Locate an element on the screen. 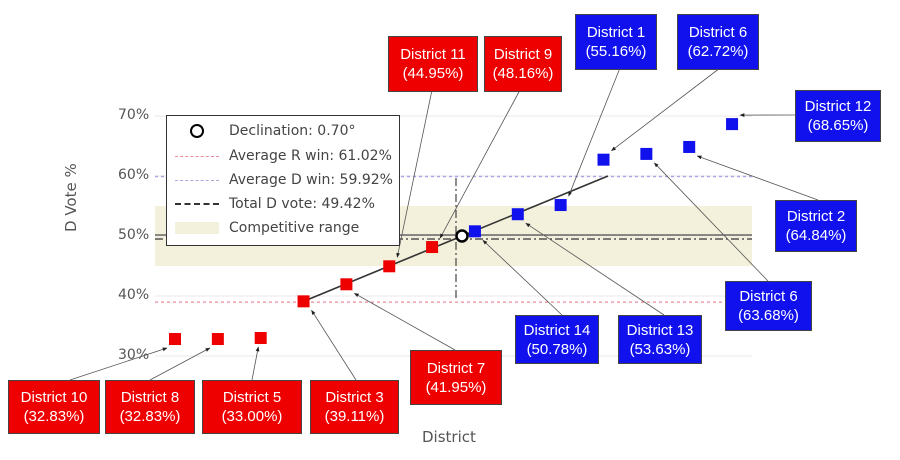 The width and height of the screenshot is (900, 460). label-value: (63.68%) is located at coordinates (768, 315).